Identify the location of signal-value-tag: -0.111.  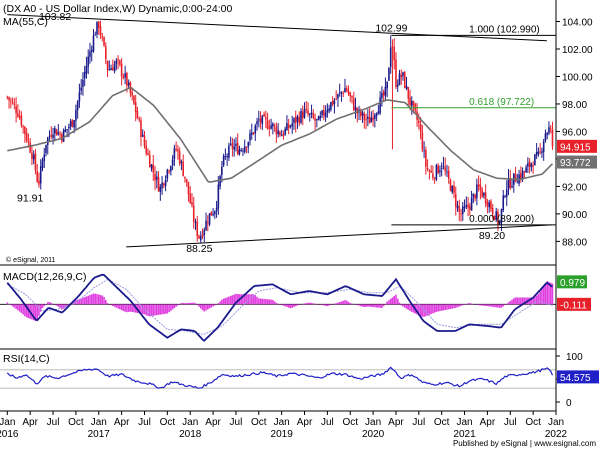
(573, 305).